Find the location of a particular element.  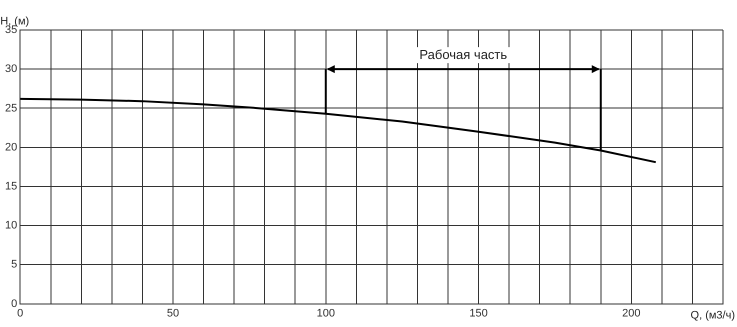

x-tick-label: 150 is located at coordinates (478, 313).